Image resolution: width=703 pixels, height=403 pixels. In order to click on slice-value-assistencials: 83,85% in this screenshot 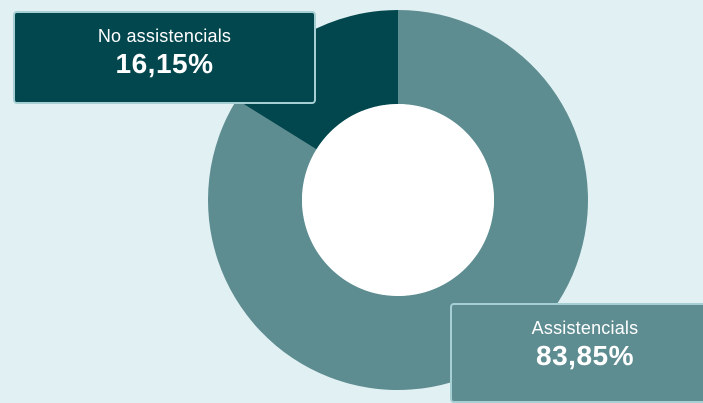, I will do `click(585, 355)`.